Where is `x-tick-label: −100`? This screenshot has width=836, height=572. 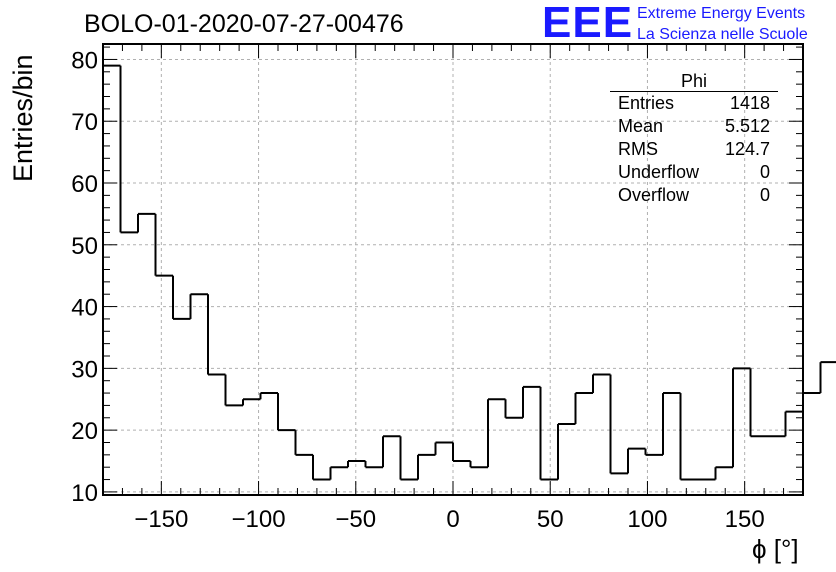
x-tick-label: −100 is located at coordinates (259, 519).